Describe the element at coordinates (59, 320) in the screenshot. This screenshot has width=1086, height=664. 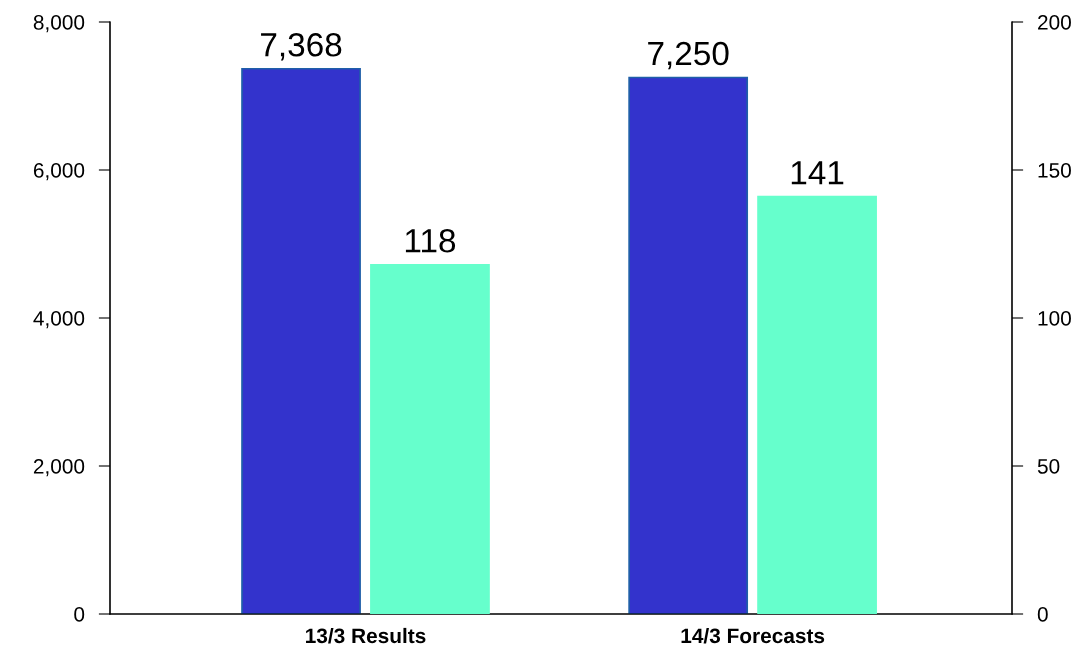
I see `y-tick-label: 4,000` at that location.